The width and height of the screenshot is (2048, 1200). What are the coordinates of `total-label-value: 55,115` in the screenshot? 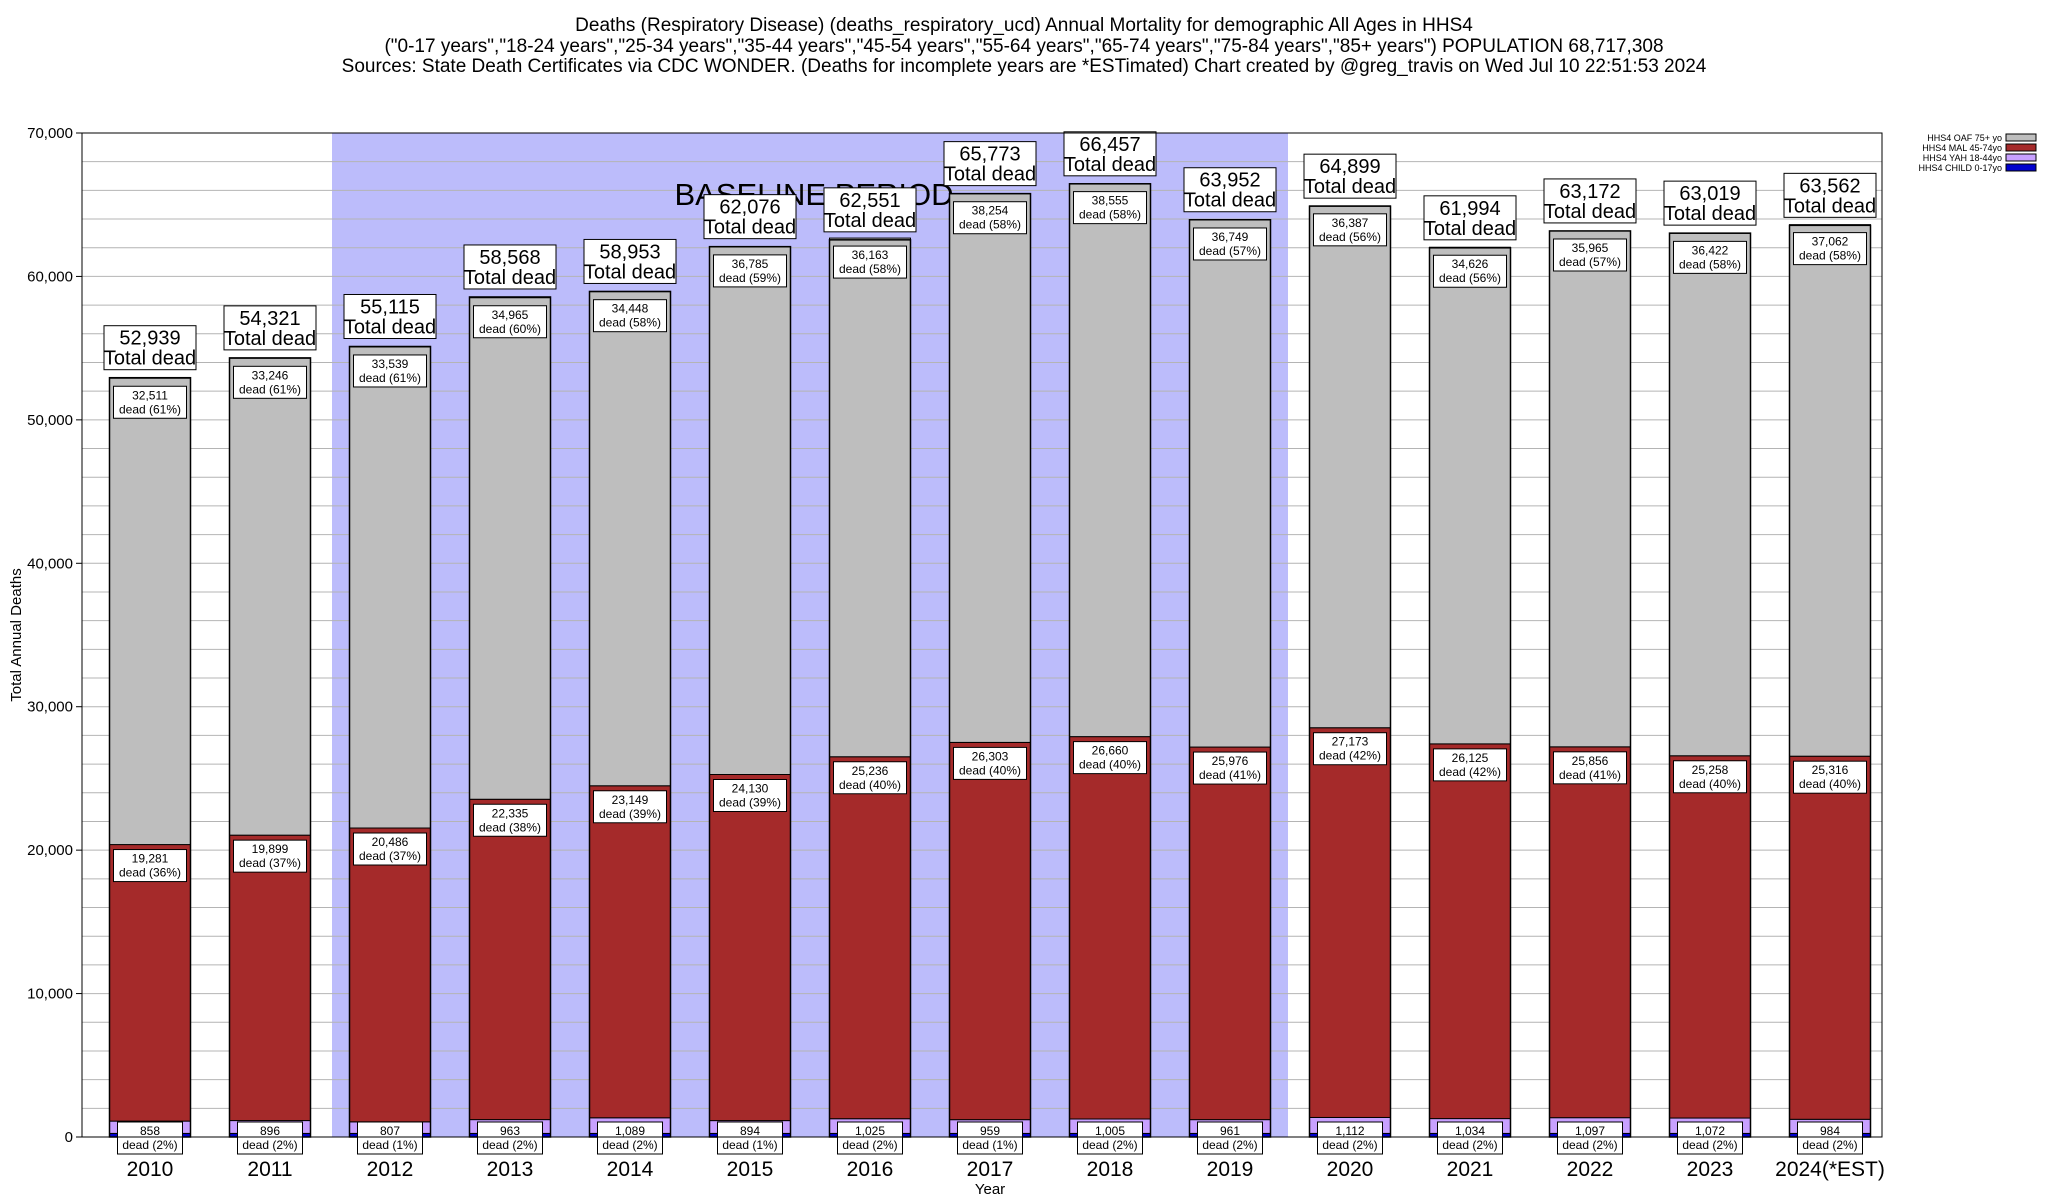 It's located at (390, 307).